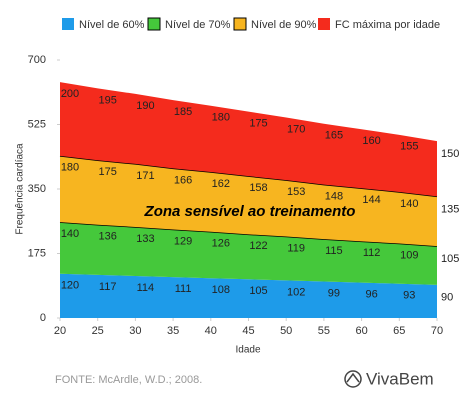  What do you see at coordinates (353, 379) in the screenshot?
I see `logo-icon` at bounding box center [353, 379].